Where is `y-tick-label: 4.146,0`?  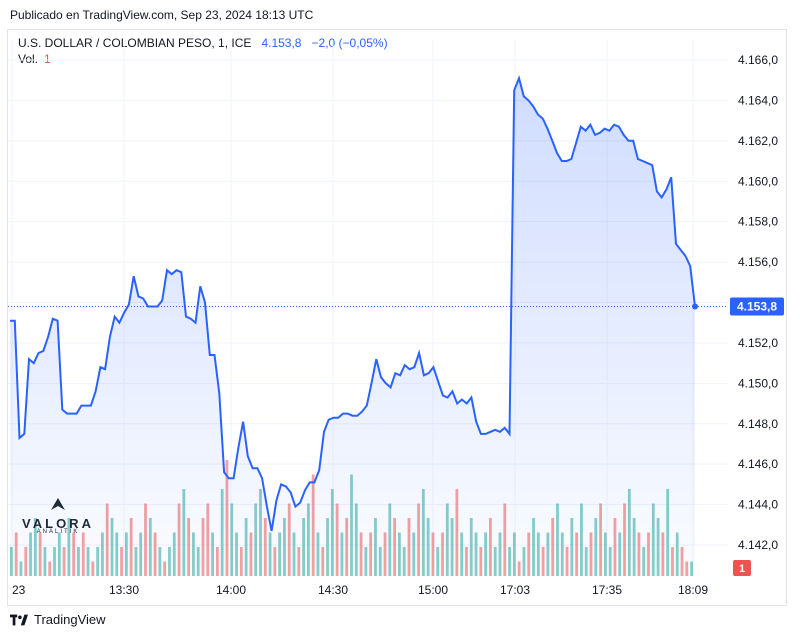
y-tick-label: 4.146,0 is located at coordinates (758, 464).